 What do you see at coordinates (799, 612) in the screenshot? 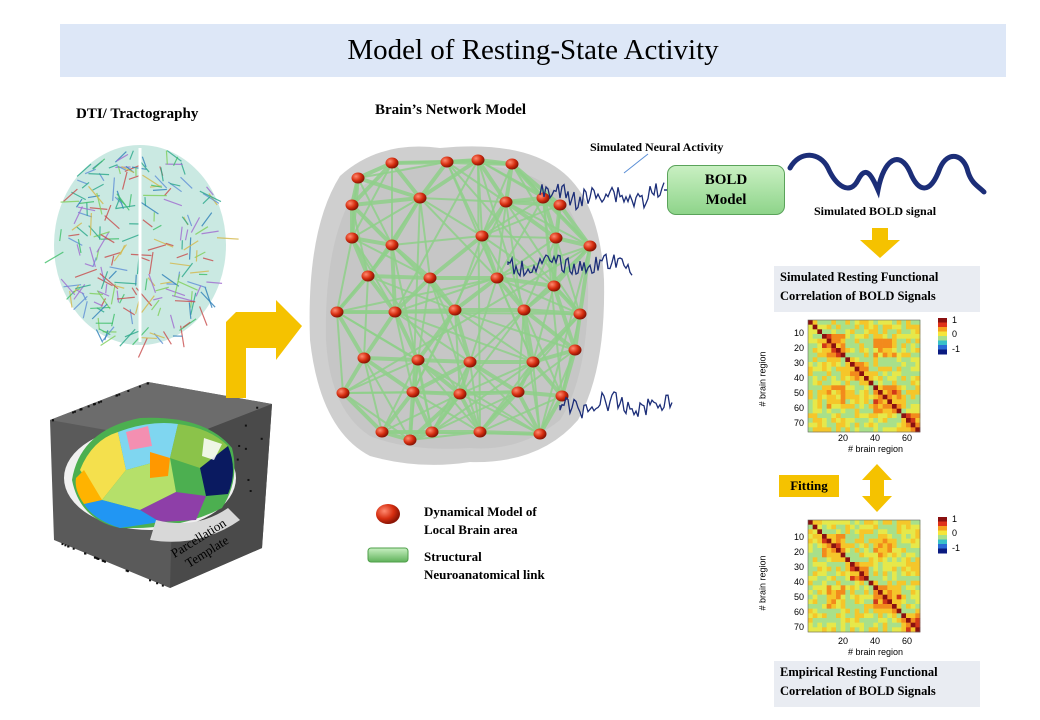
I see `emp-ytick-60: 60` at bounding box center [799, 612].